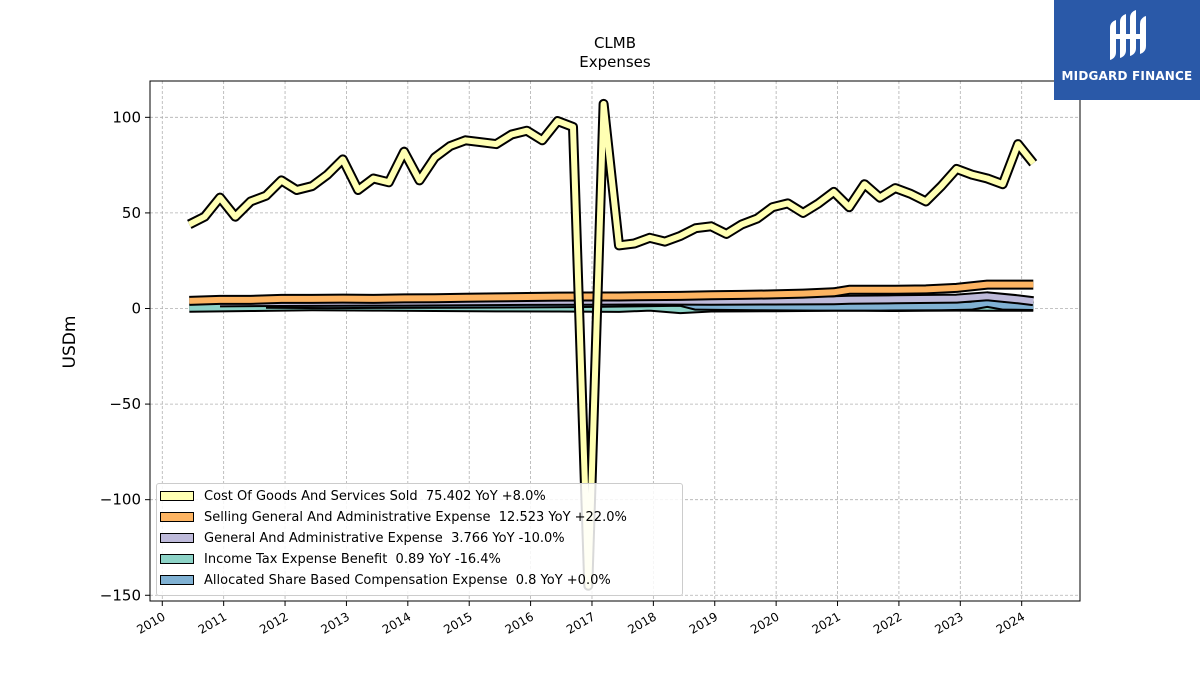 The image size is (1200, 675). I want to click on y-tick-label: 0, so click(136, 309).